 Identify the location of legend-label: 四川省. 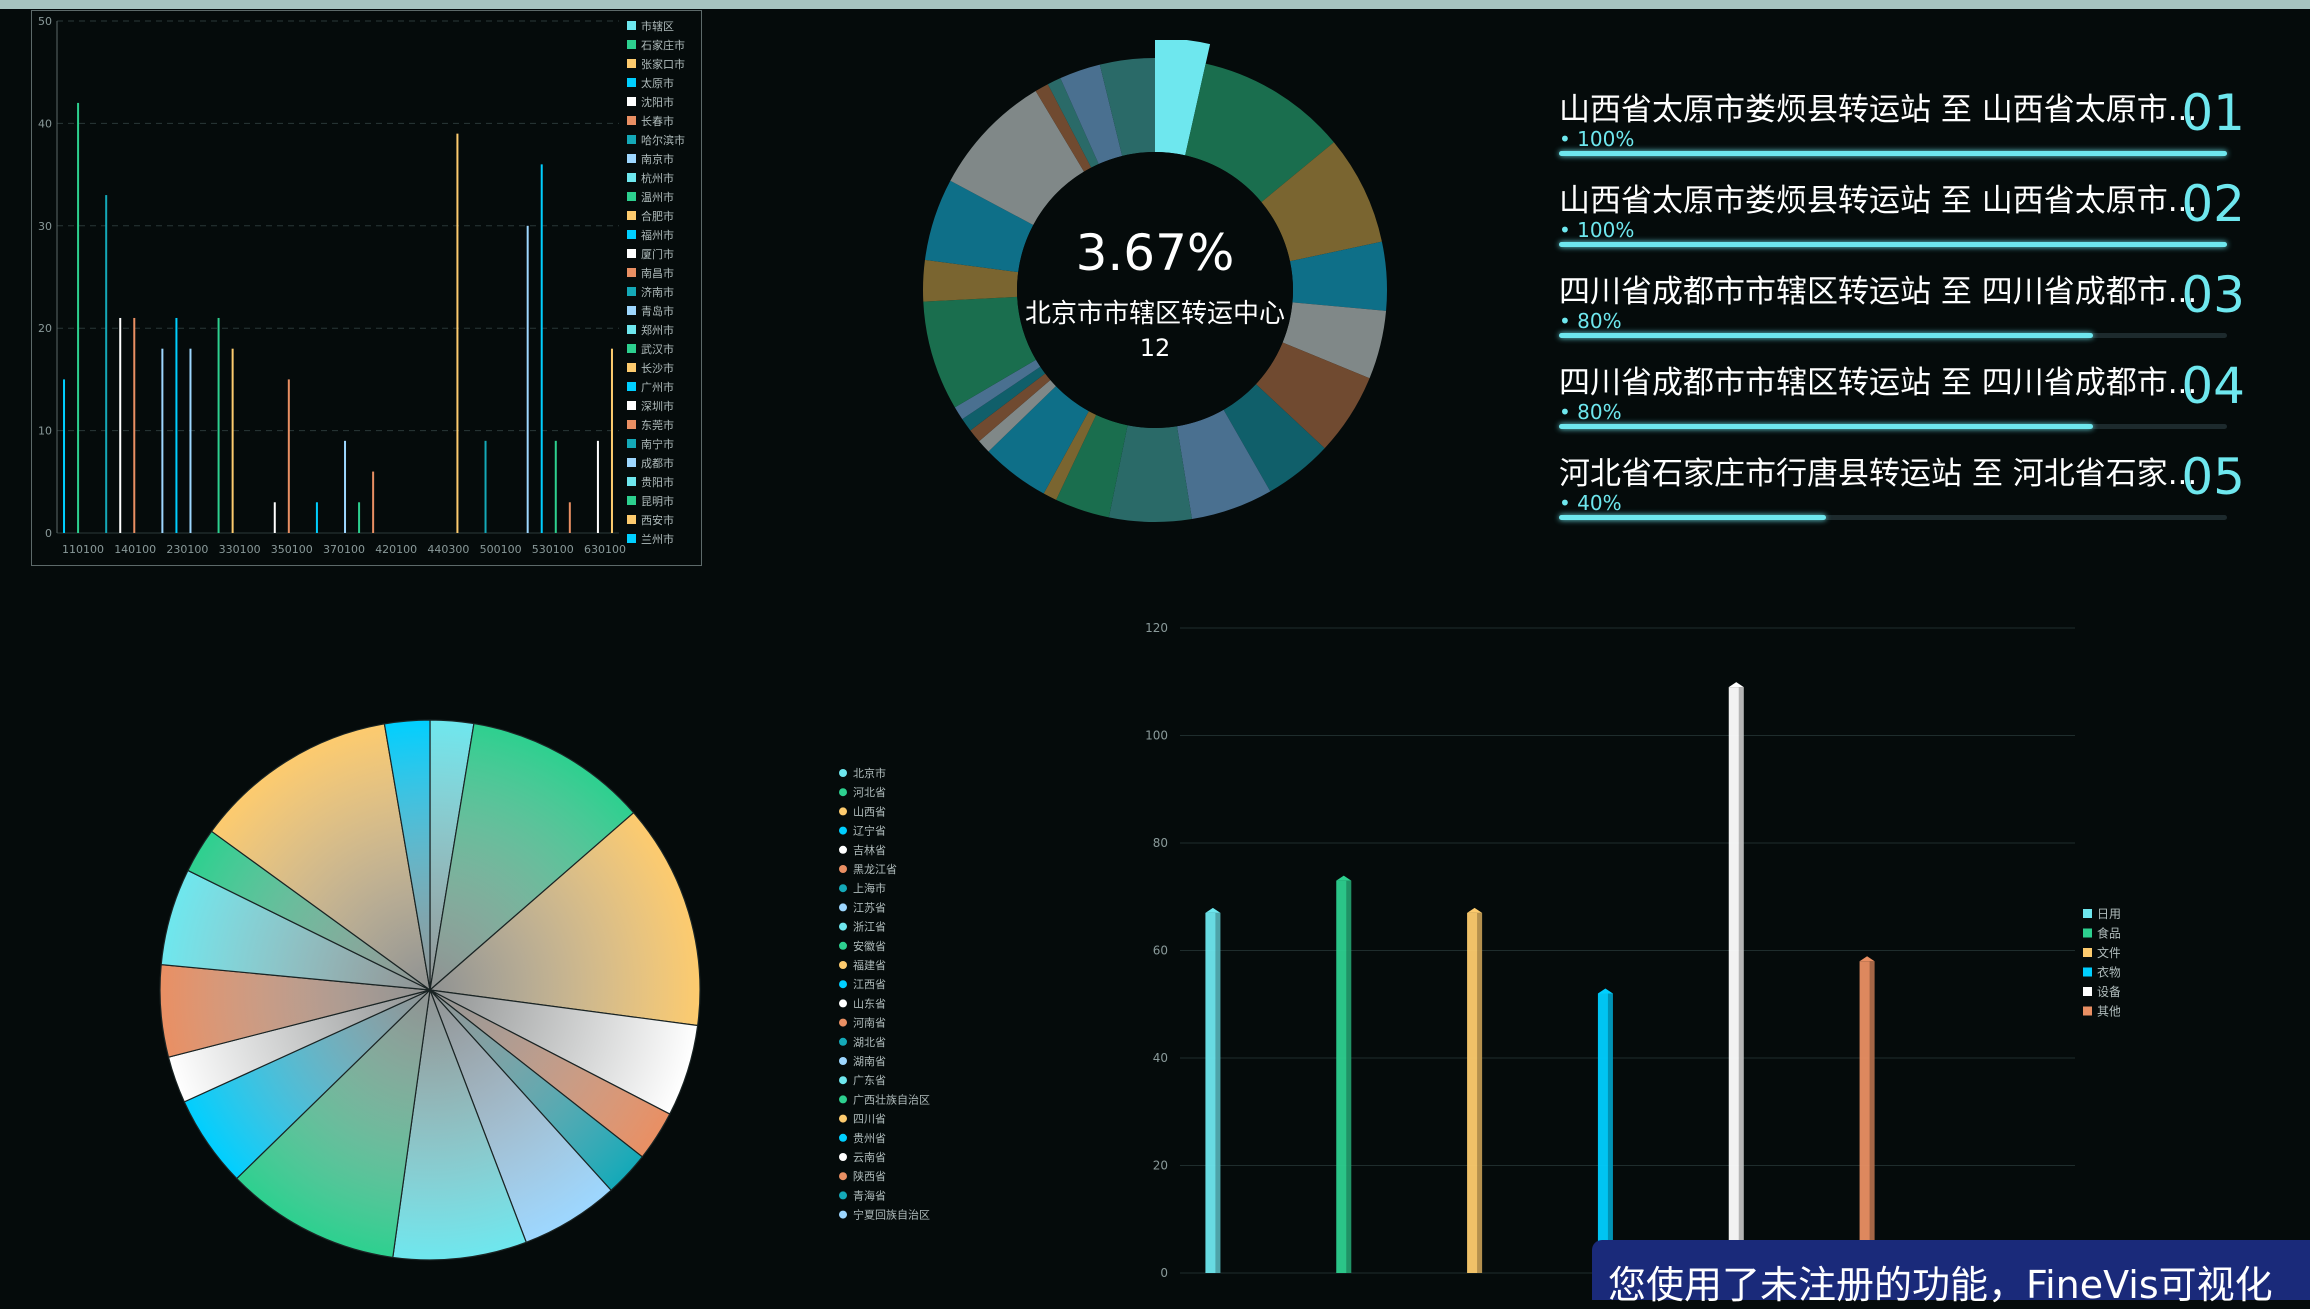
(869, 1119).